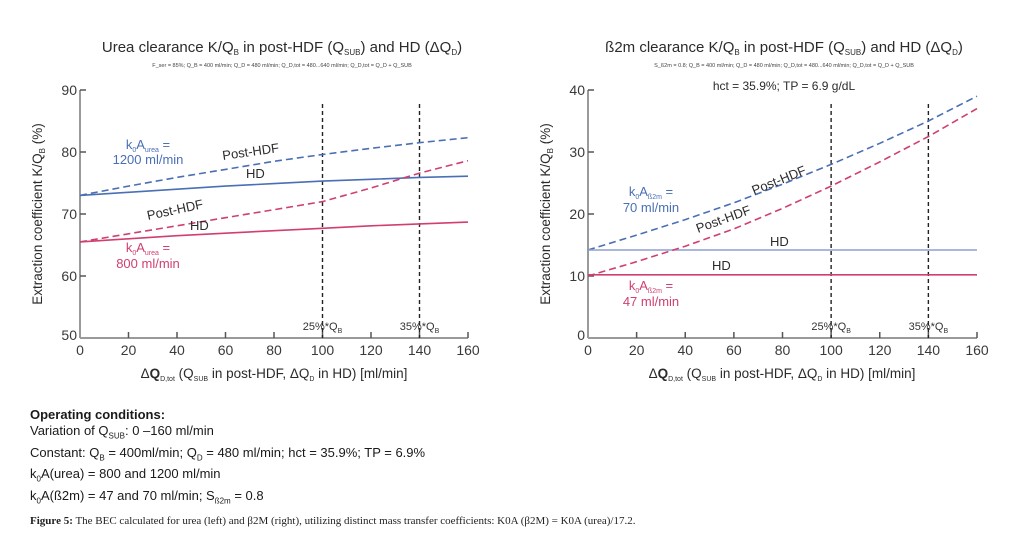 Image resolution: width=1024 pixels, height=541 pixels. I want to click on annotation-70-mlmin: 70 ml/min, so click(651, 207).